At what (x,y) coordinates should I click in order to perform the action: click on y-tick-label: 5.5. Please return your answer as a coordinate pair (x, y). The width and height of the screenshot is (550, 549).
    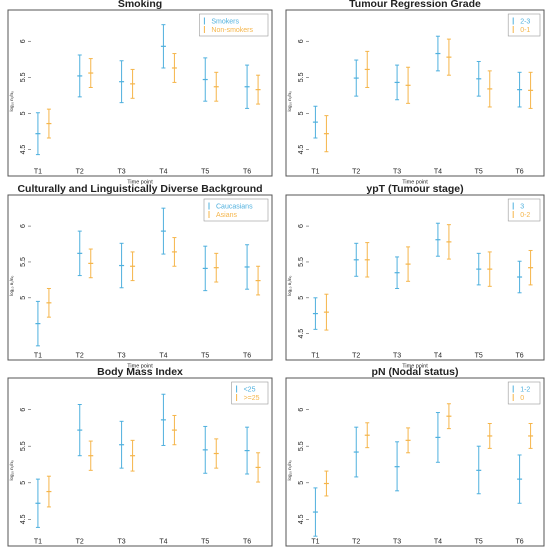
    Looking at the image, I should click on (23, 77).